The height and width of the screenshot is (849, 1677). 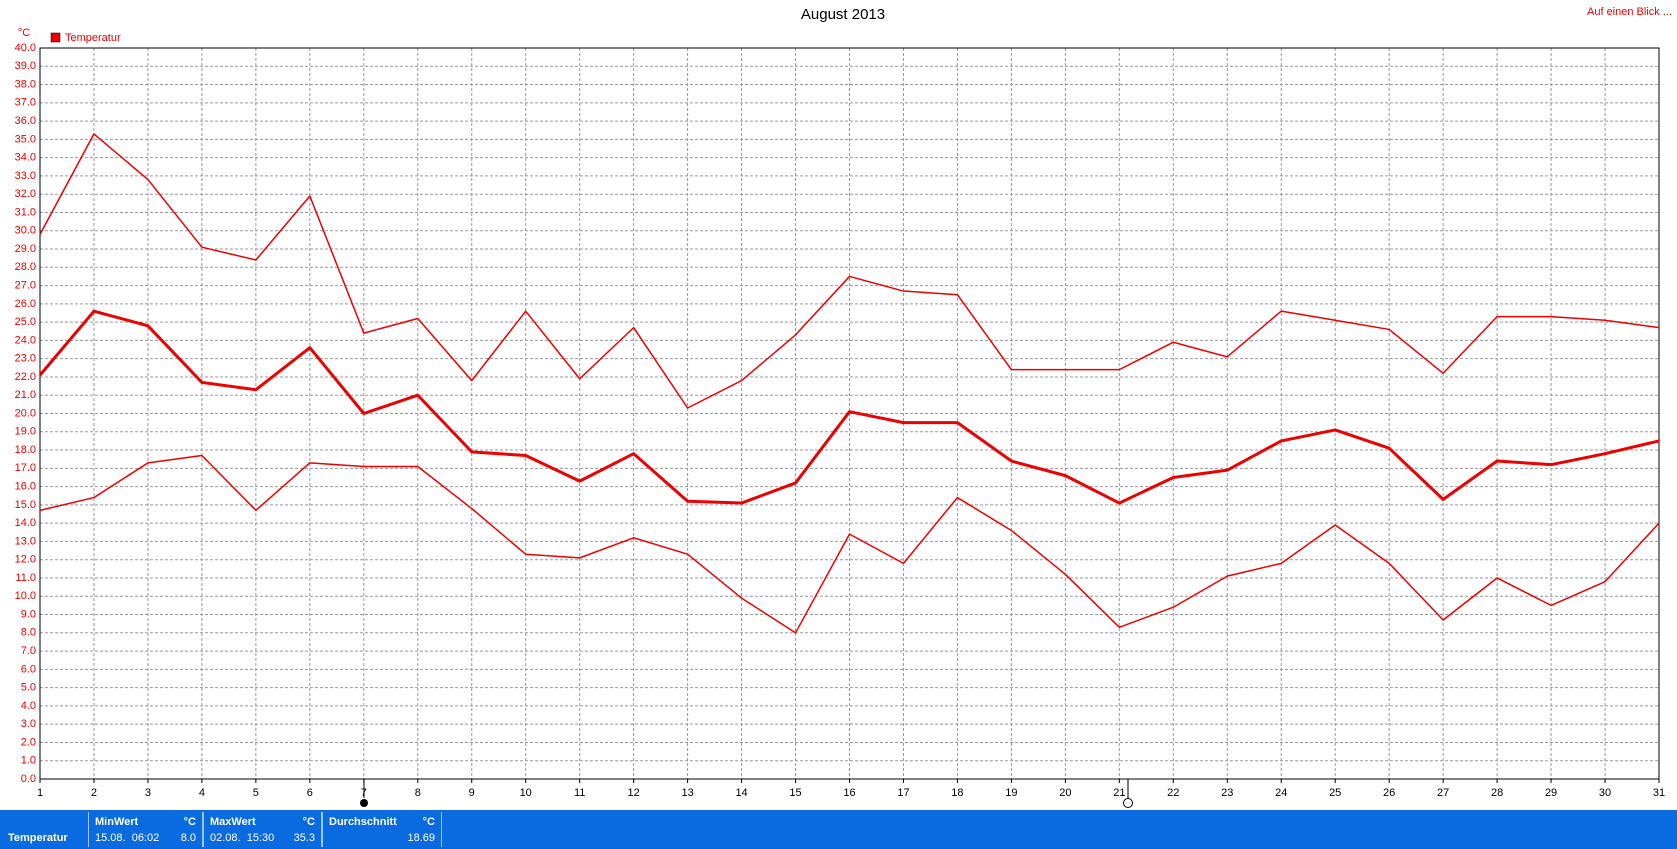 What do you see at coordinates (189, 822) in the screenshot?
I see `min-unit: °C` at bounding box center [189, 822].